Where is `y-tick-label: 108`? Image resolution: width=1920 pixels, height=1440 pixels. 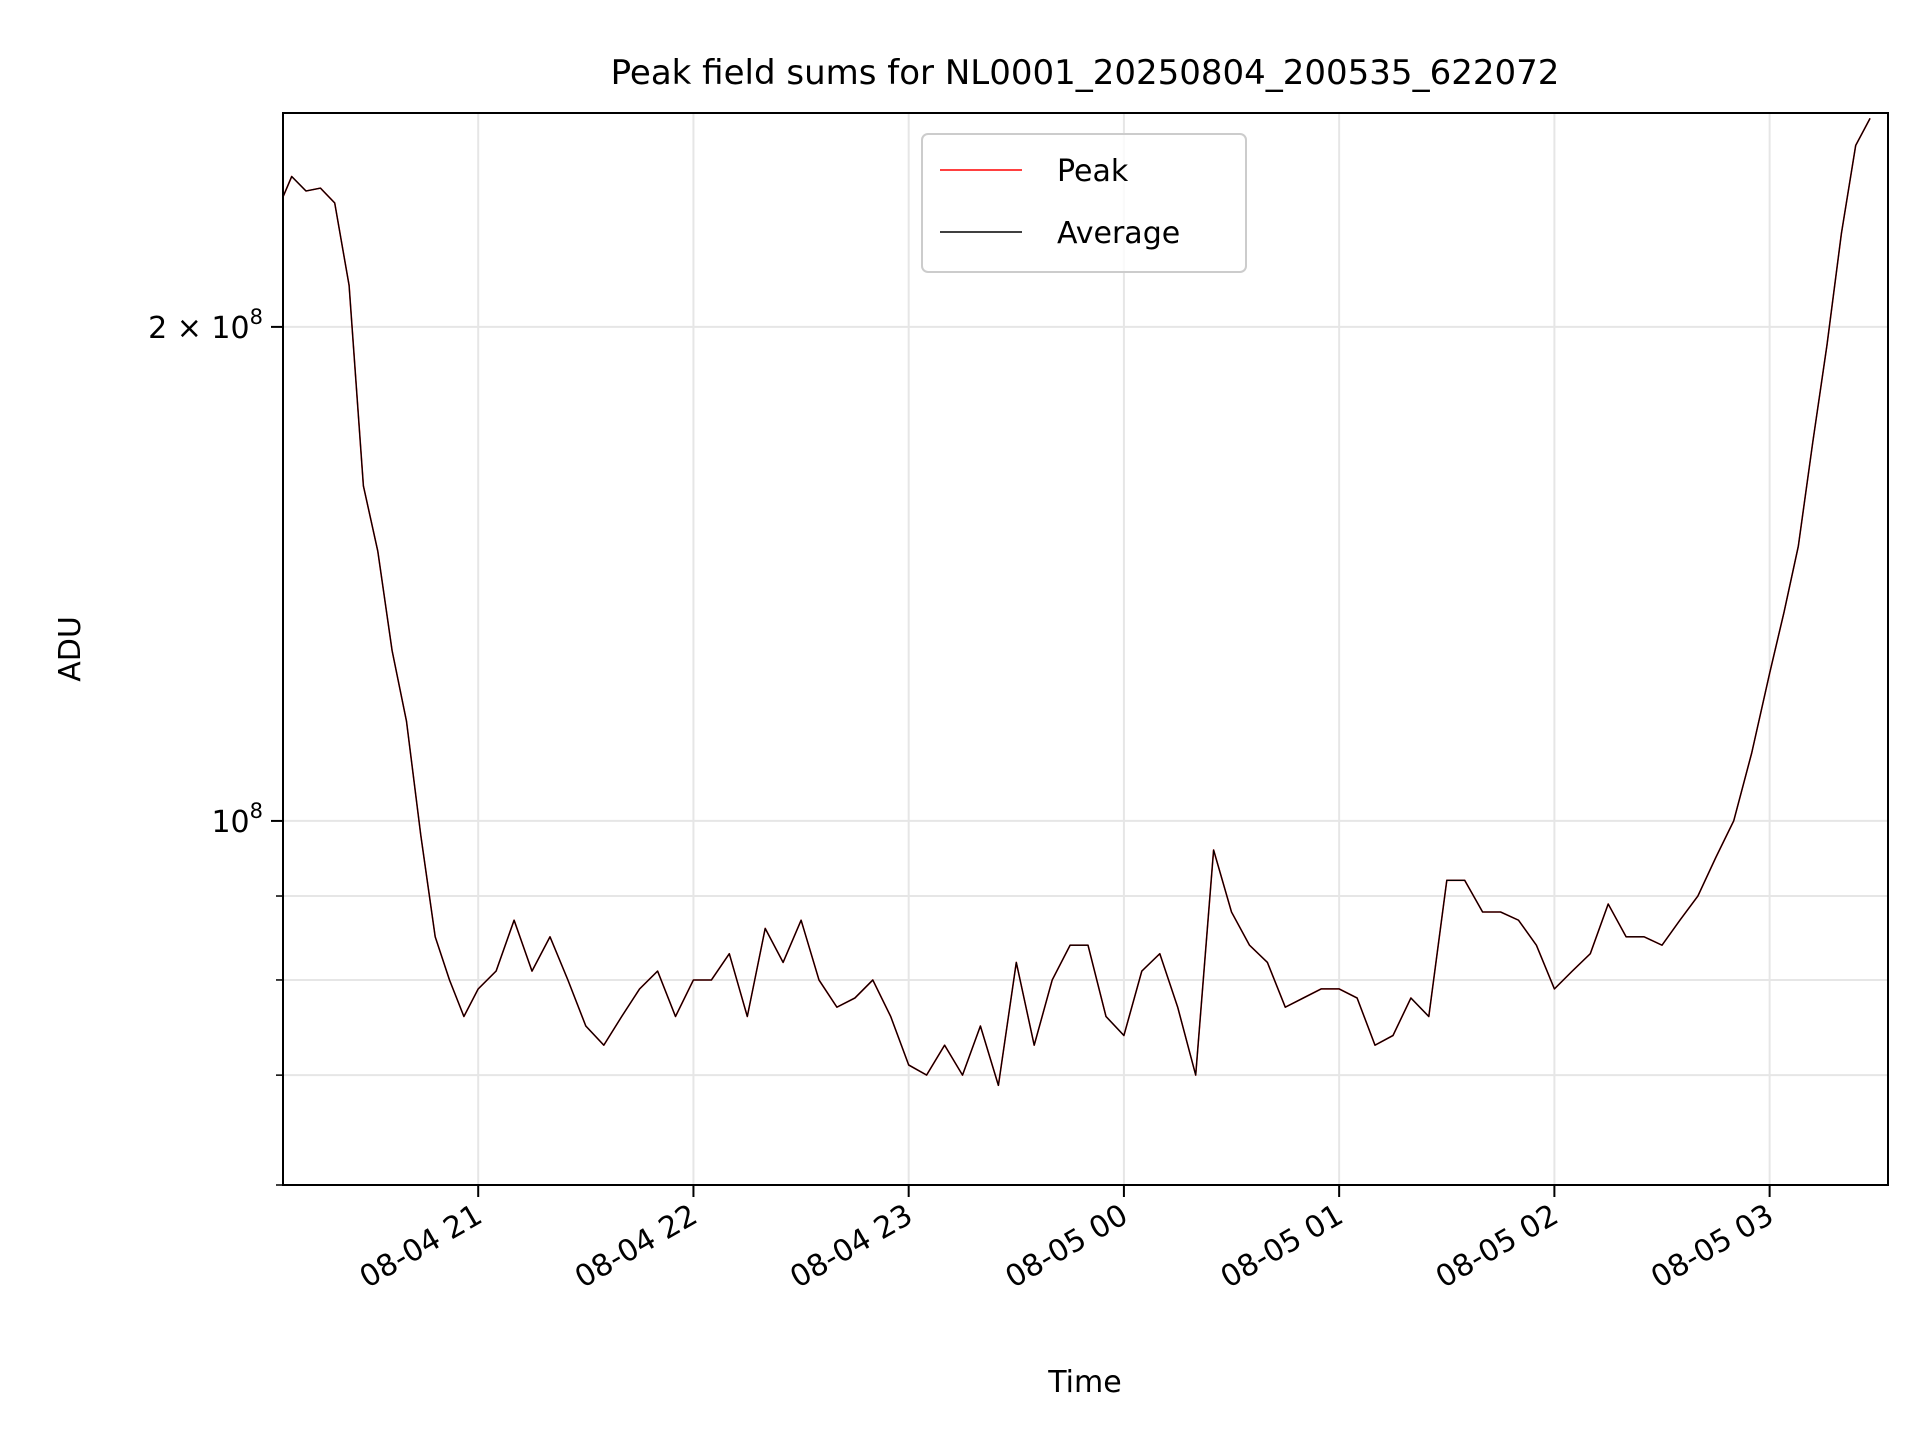
y-tick-label: 108 is located at coordinates (237, 819).